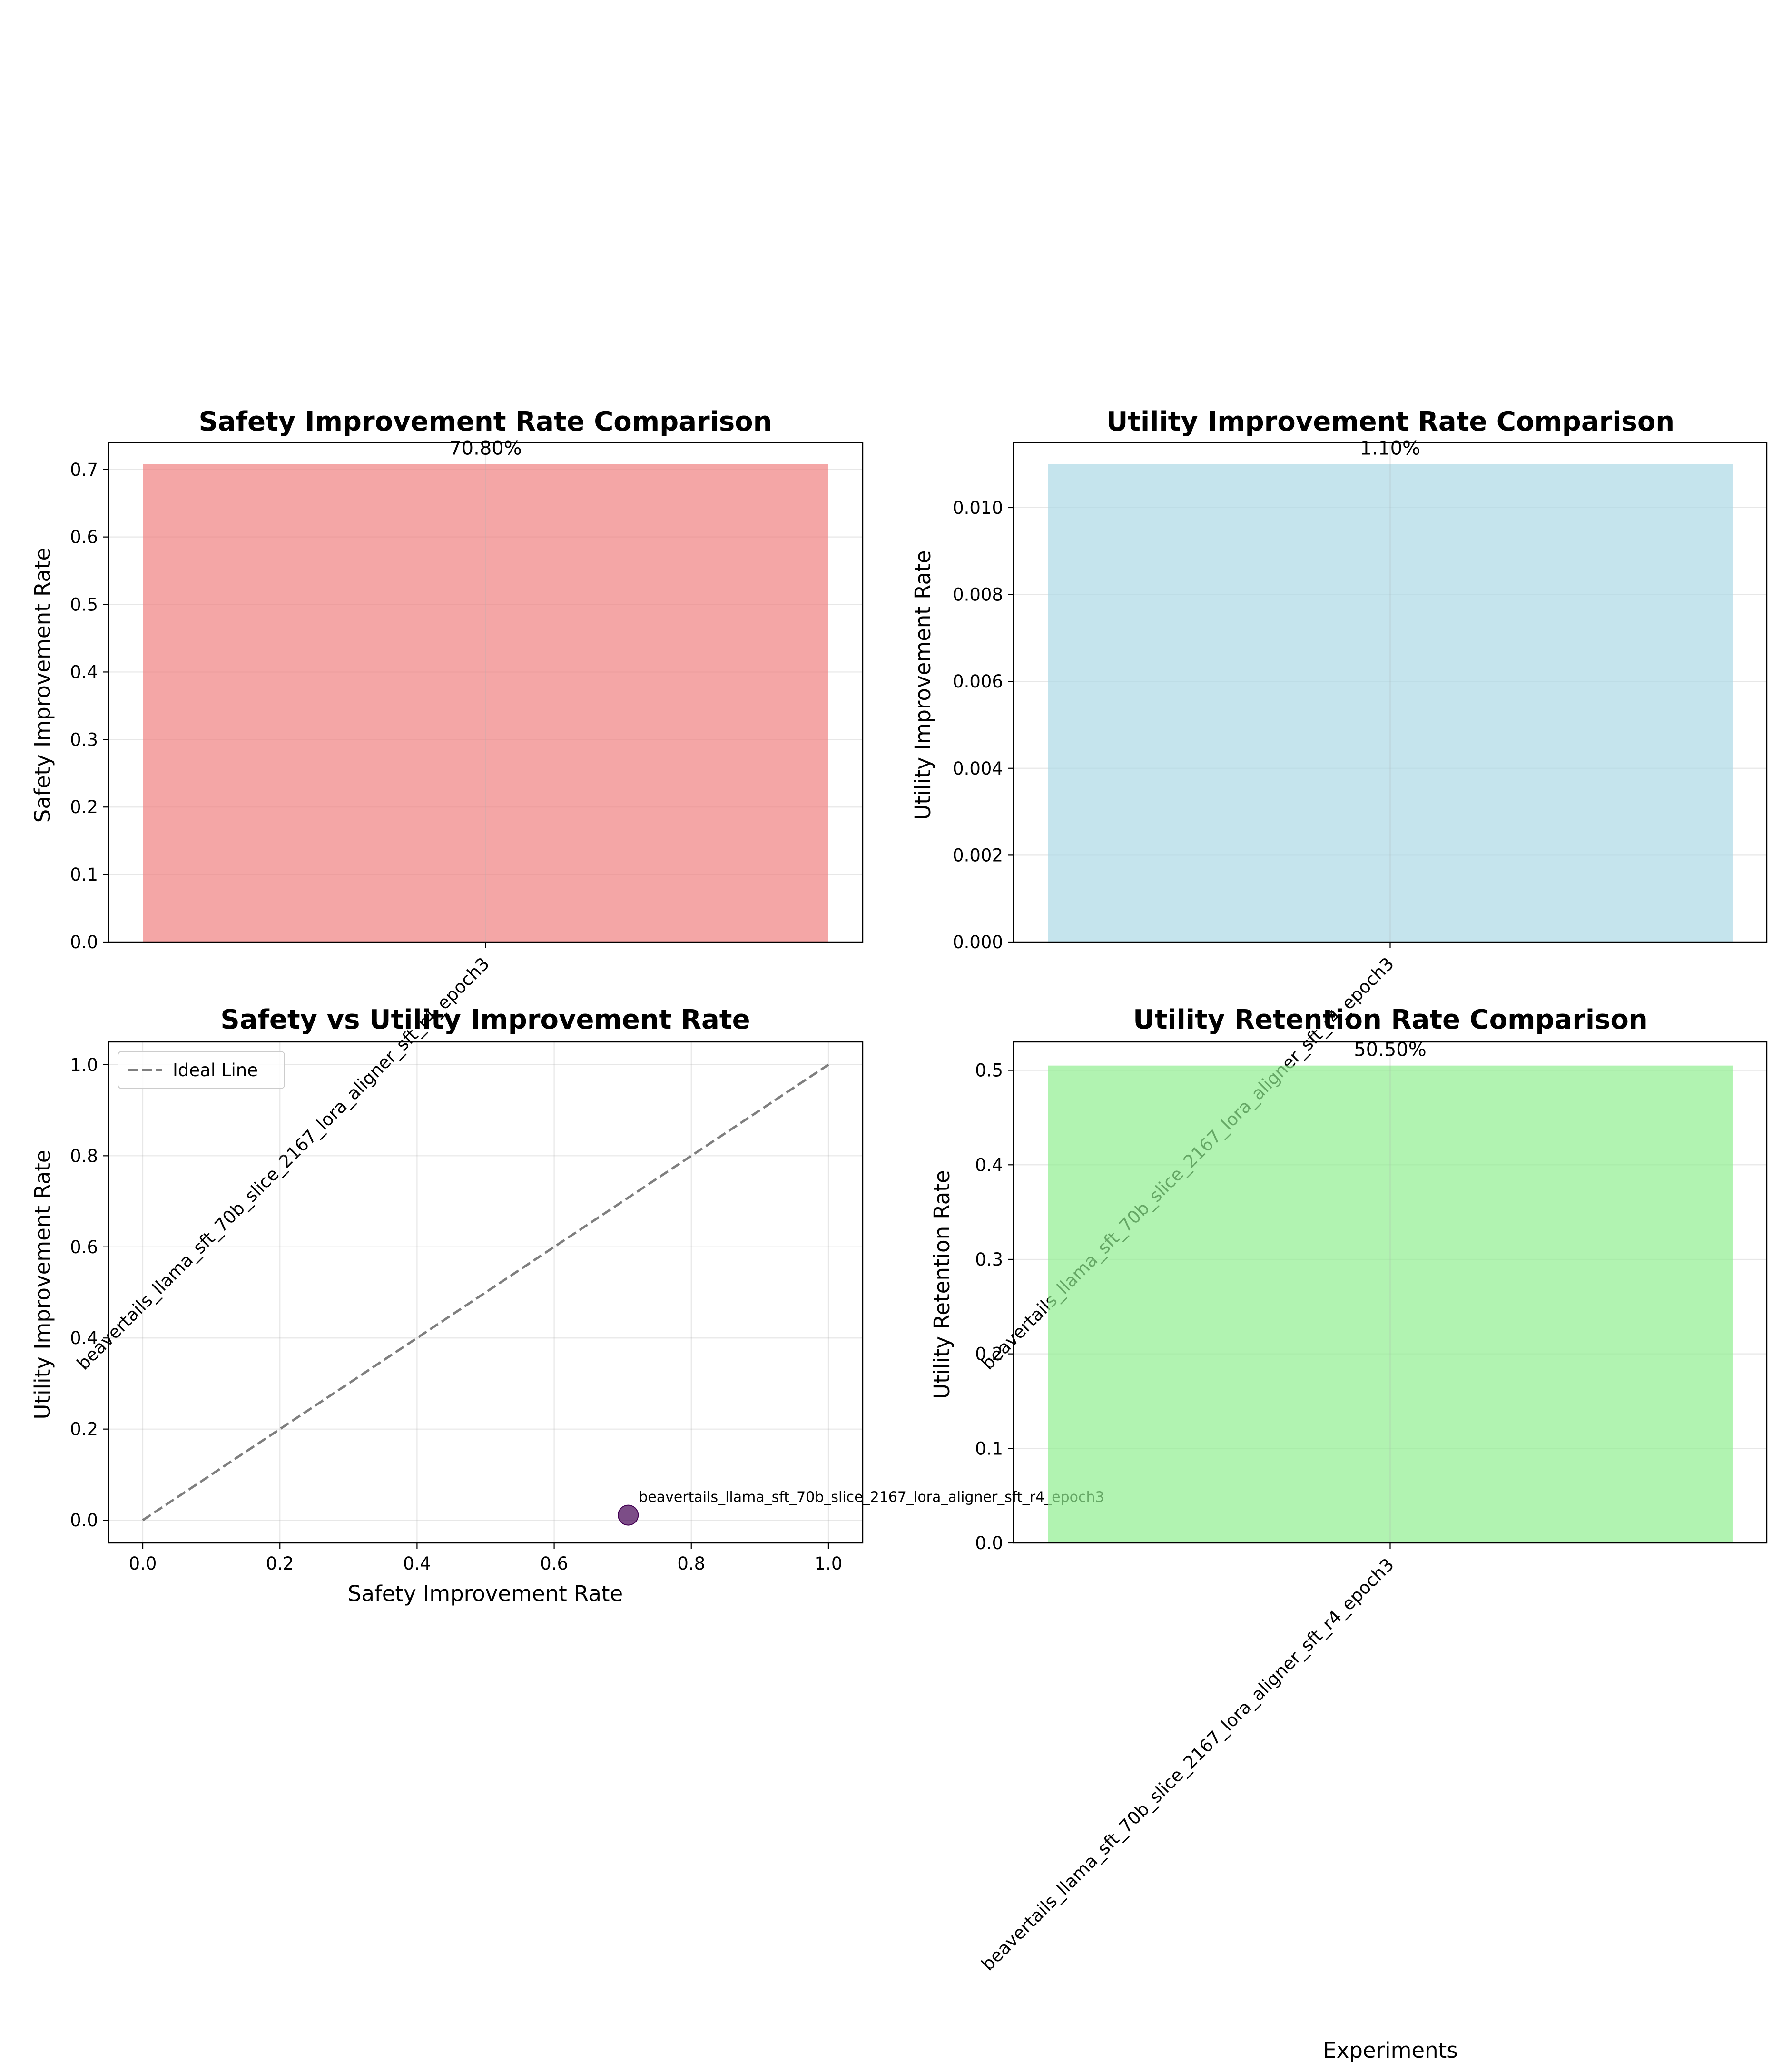  Describe the element at coordinates (215, 1070) in the screenshot. I see `legend-label: Ideal Line` at that location.